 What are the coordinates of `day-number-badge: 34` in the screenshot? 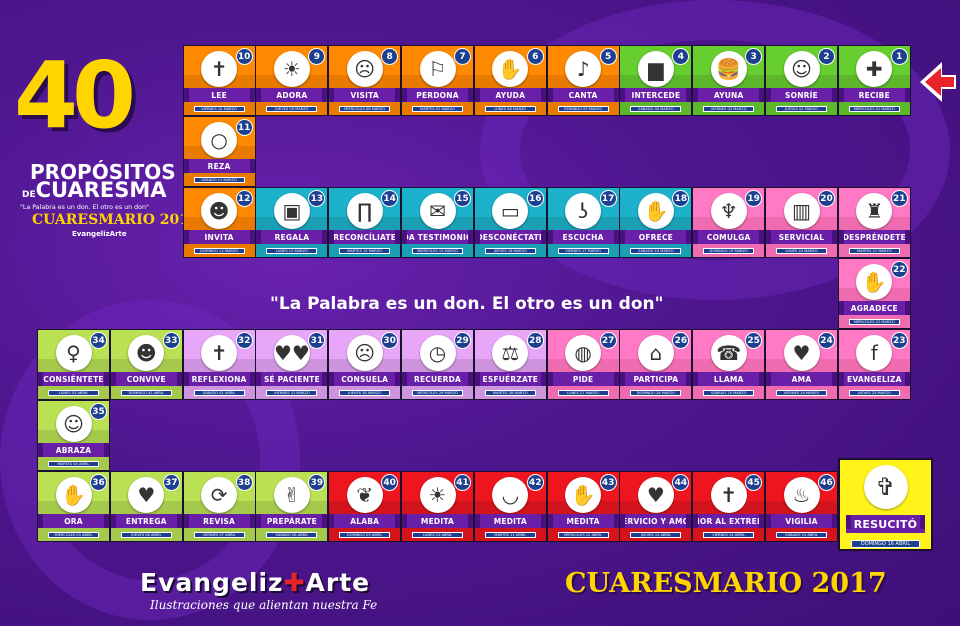 It's located at (98, 340).